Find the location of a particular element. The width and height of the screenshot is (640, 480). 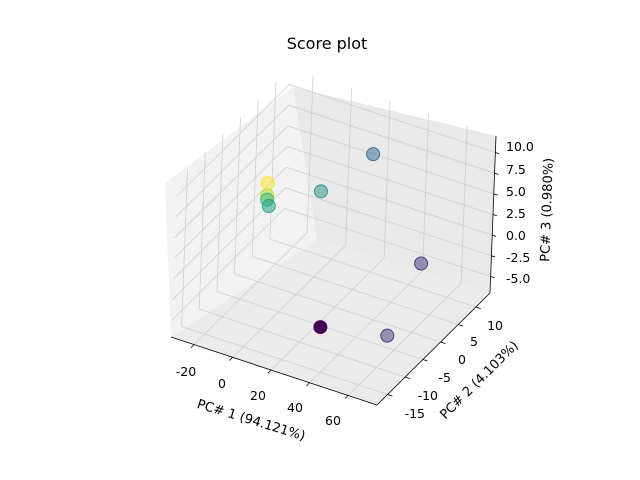

y-tick-label: -15 is located at coordinates (415, 413).